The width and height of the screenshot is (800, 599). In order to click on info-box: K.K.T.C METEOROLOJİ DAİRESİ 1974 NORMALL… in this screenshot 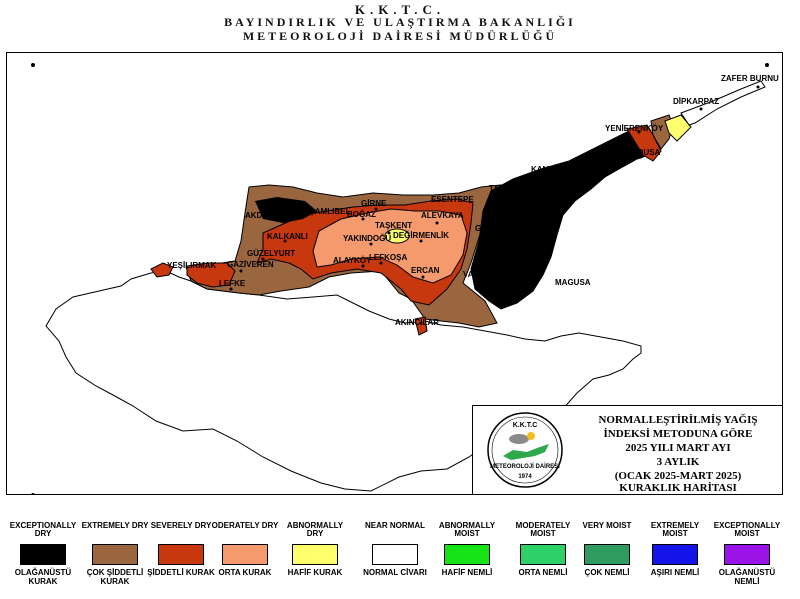, I will do `click(627, 450)`.